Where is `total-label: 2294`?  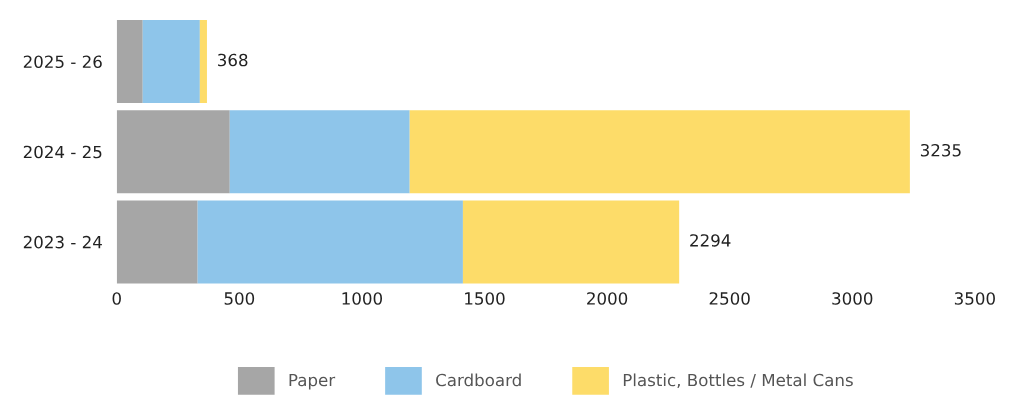
total-label: 2294 is located at coordinates (710, 240).